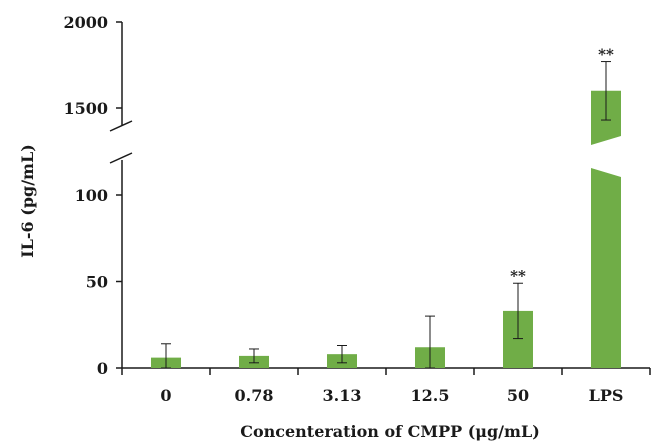 Image resolution: width=655 pixels, height=445 pixels. Describe the element at coordinates (518, 395) in the screenshot. I see `x-tick-label: 50` at that location.